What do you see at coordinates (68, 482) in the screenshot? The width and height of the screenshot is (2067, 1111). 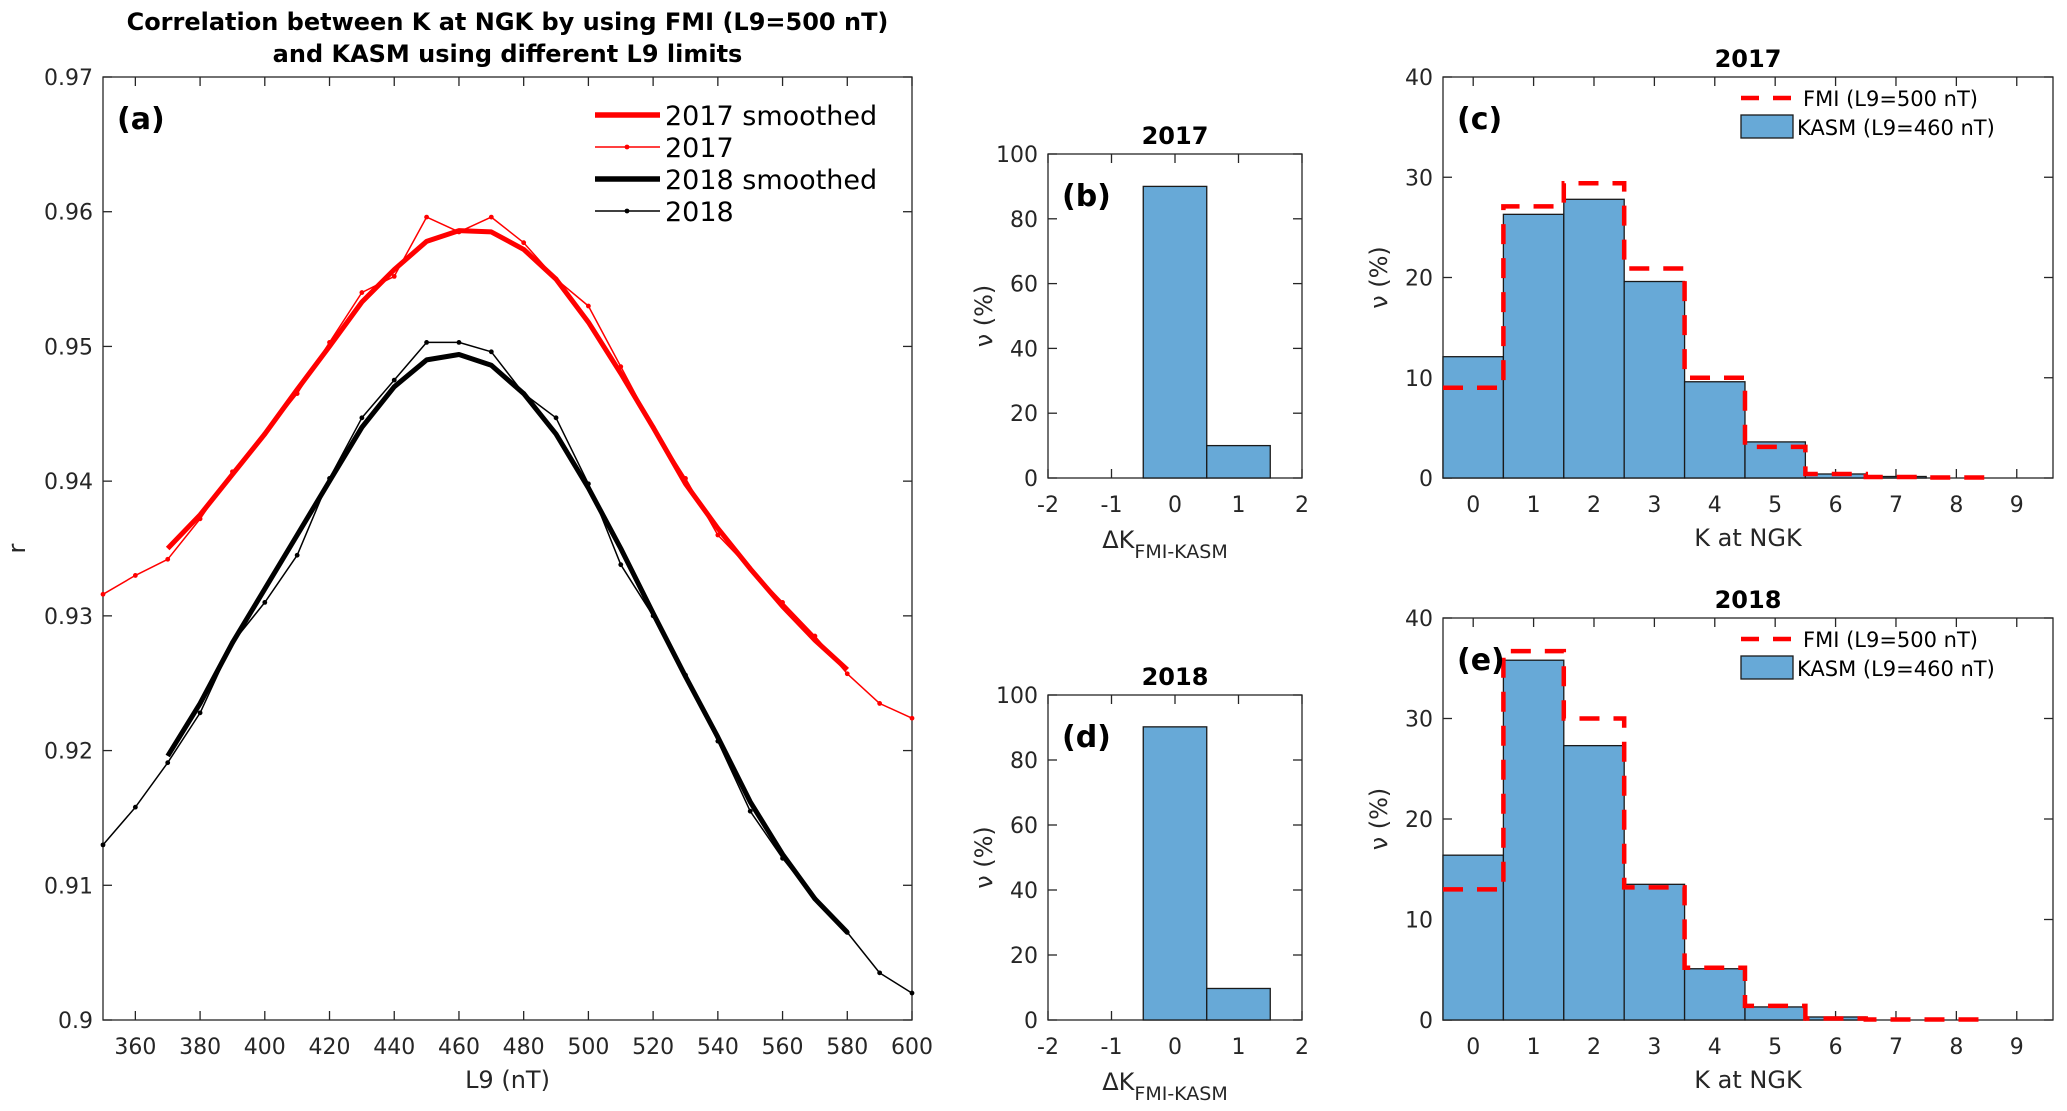 I see `y-tick-label: 0.94` at bounding box center [68, 482].